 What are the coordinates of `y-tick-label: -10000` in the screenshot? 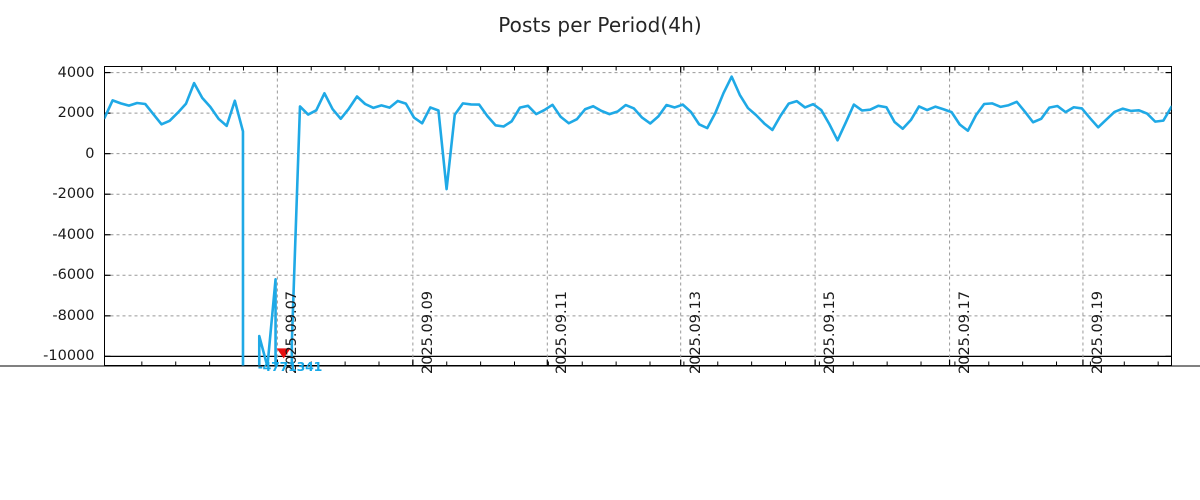 It's located at (69, 356).